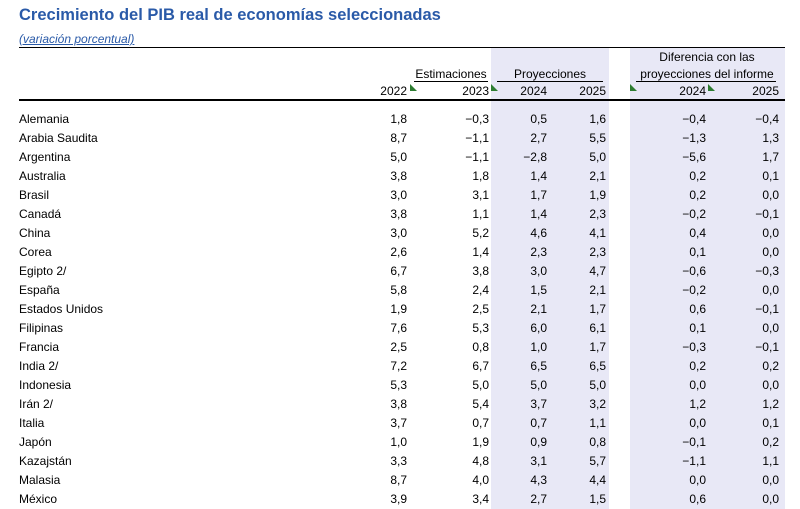  What do you see at coordinates (35, 252) in the screenshot?
I see `country-cell: Corea` at bounding box center [35, 252].